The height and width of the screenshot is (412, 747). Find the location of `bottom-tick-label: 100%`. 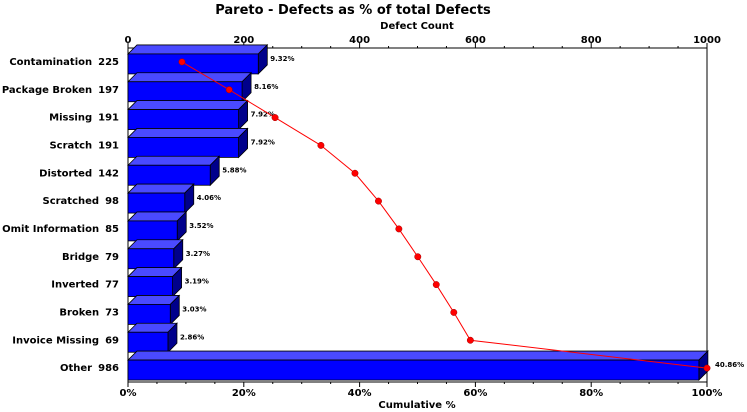

bottom-tick-label: 100% is located at coordinates (707, 393).